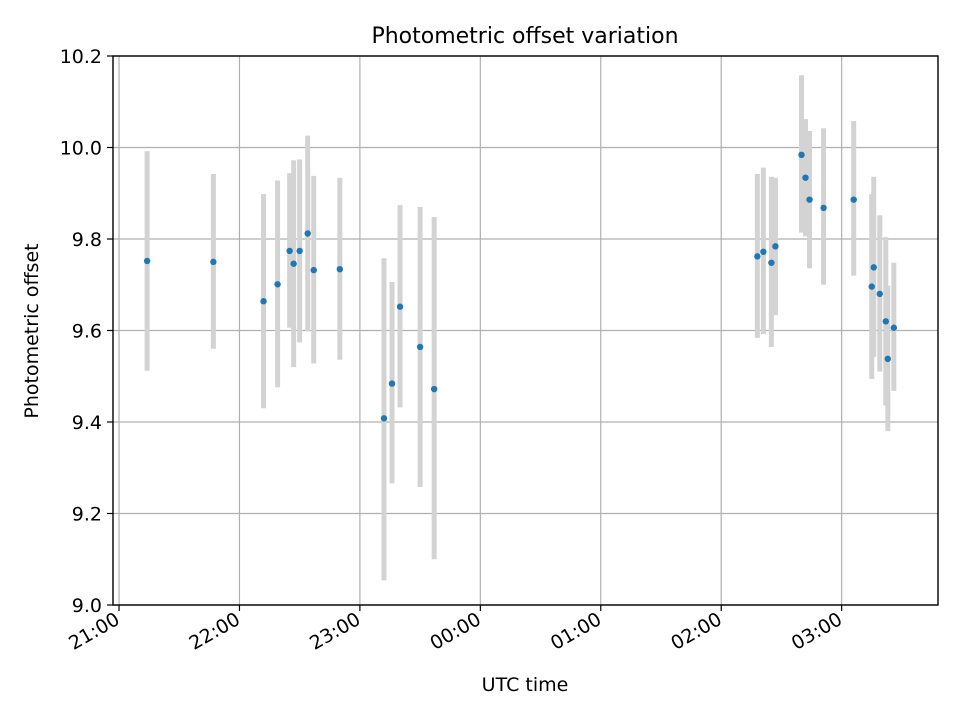 The height and width of the screenshot is (720, 960). I want to click on chart-title: Photometric offset variation, so click(524, 36).